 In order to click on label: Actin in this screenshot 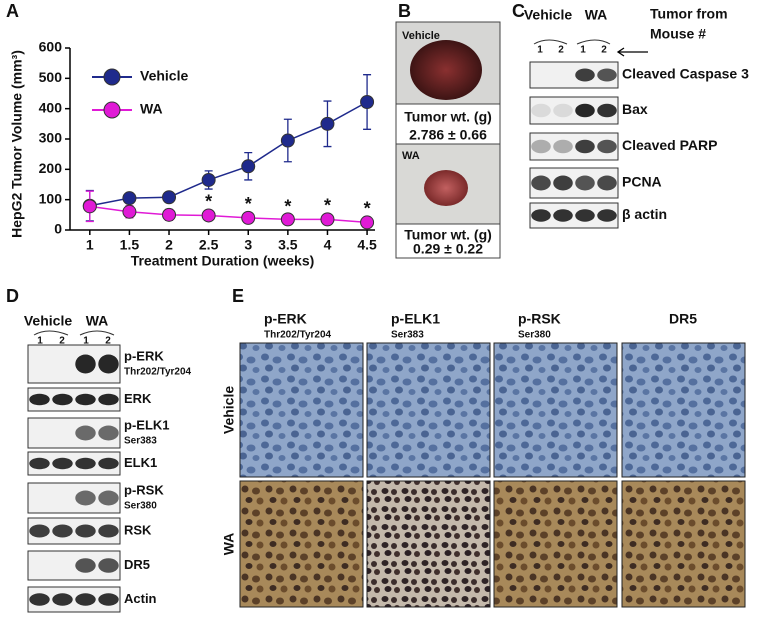, I will do `click(140, 598)`.